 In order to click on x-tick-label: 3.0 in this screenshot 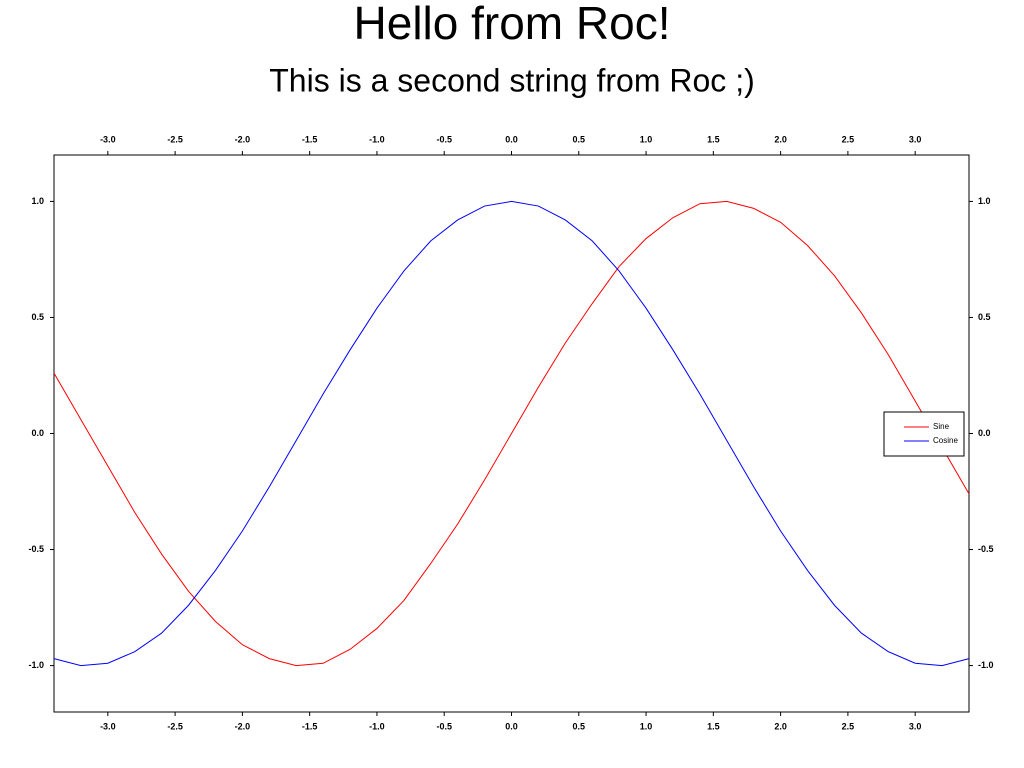, I will do `click(915, 726)`.